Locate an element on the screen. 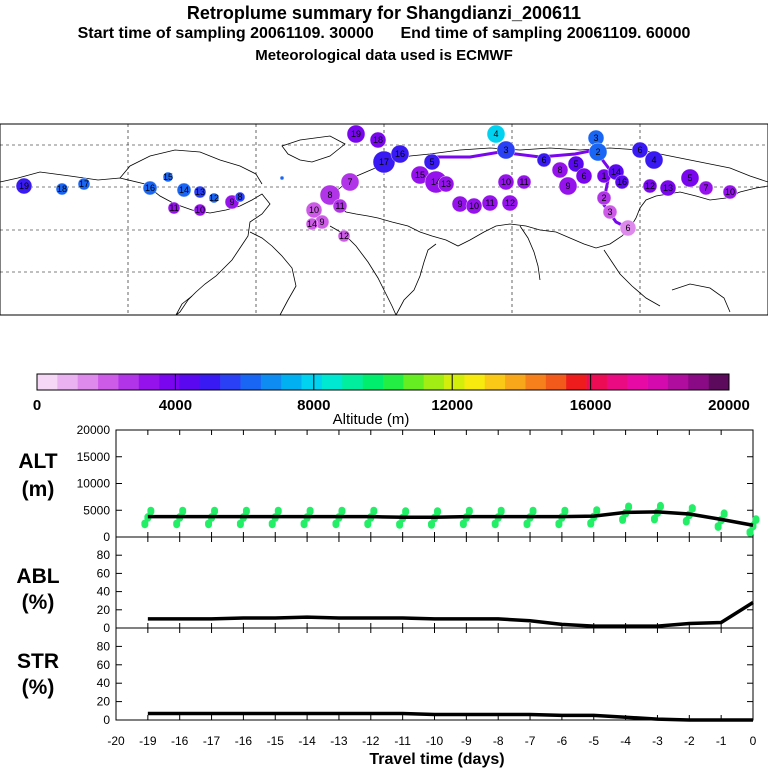 Image resolution: width=768 pixels, height=768 pixels. y-tick-label: 20 is located at coordinates (104, 702).